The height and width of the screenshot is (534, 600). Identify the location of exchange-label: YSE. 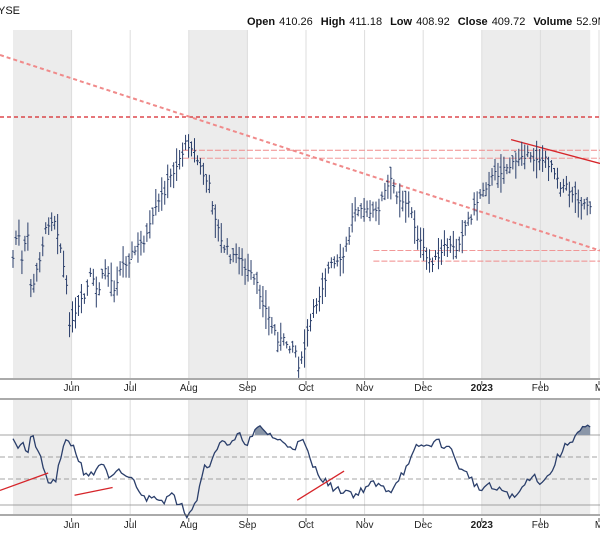
(10, 11).